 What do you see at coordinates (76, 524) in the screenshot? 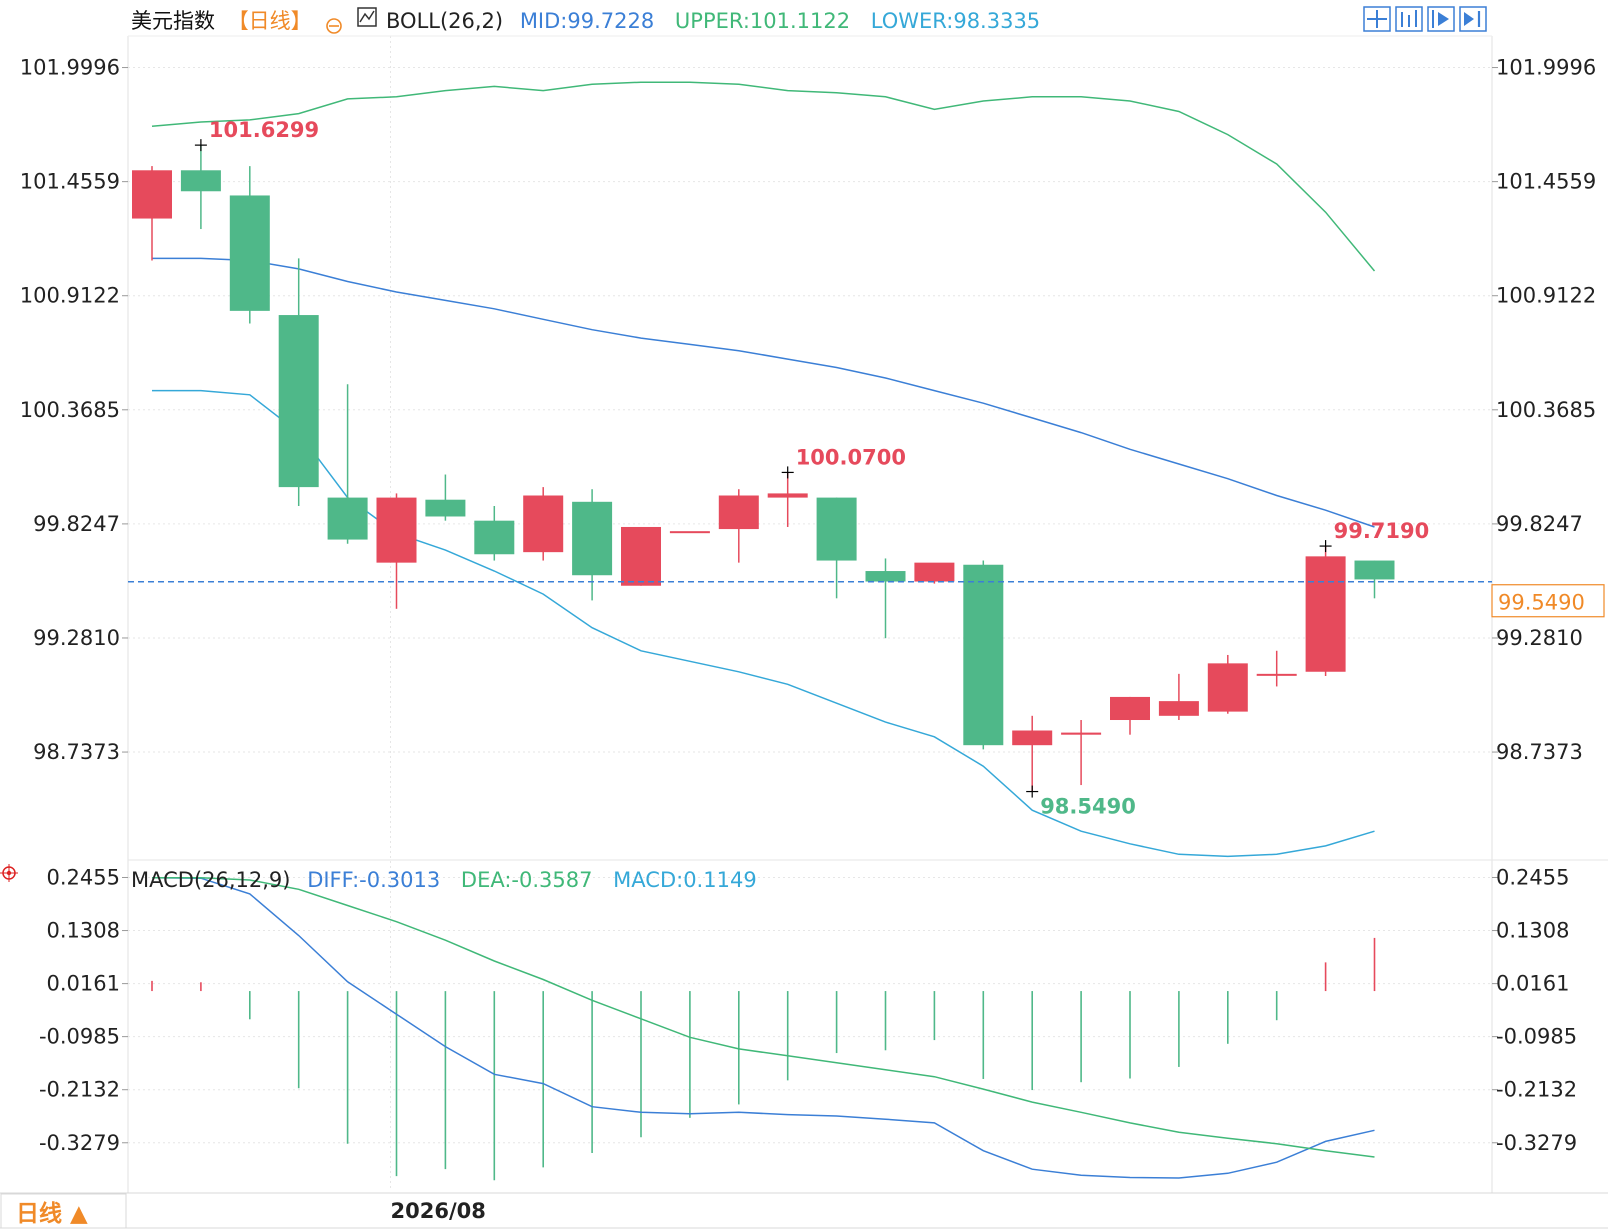
I see `y-tick-label-left: 99.8247` at bounding box center [76, 524].